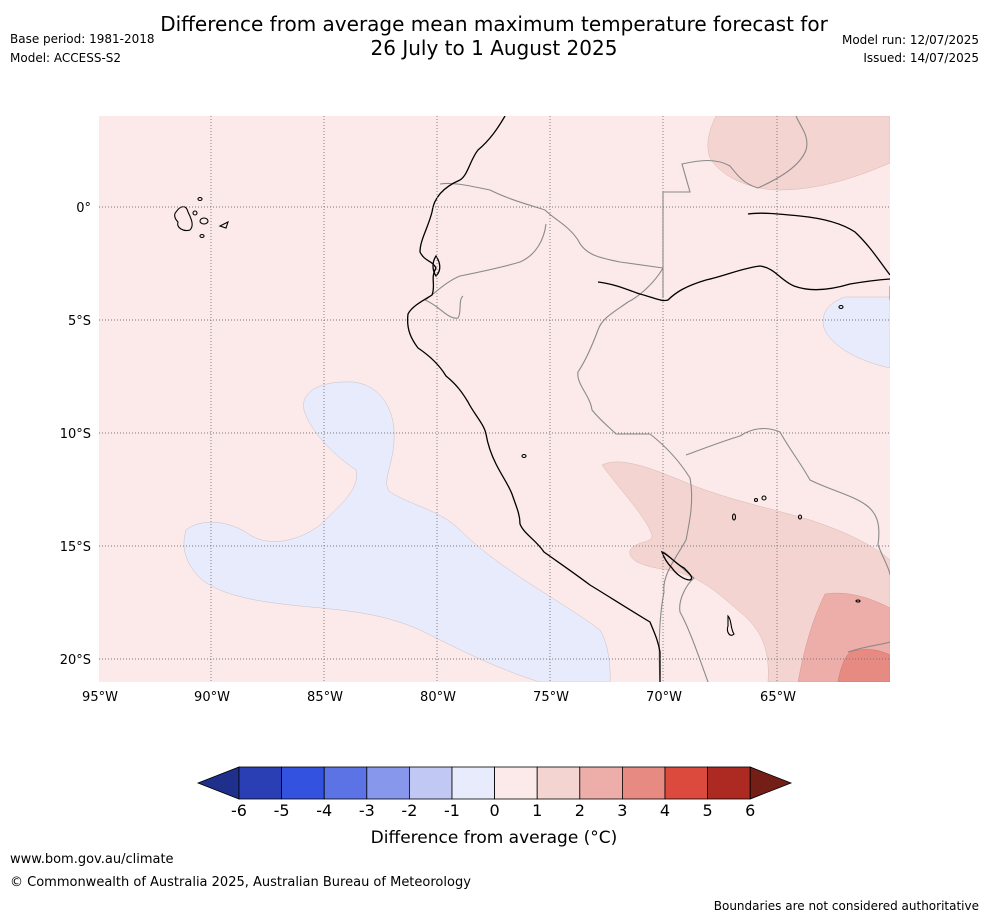 The width and height of the screenshot is (988, 919). What do you see at coordinates (367, 810) in the screenshot?
I see `colorbar-tick-label: -3` at bounding box center [367, 810].